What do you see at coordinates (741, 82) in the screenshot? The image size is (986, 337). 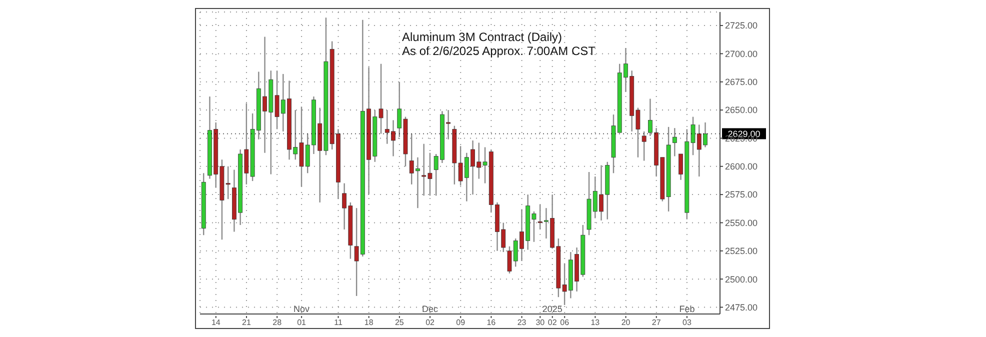 I see `y-tick-label: 2675.00` at bounding box center [741, 82].